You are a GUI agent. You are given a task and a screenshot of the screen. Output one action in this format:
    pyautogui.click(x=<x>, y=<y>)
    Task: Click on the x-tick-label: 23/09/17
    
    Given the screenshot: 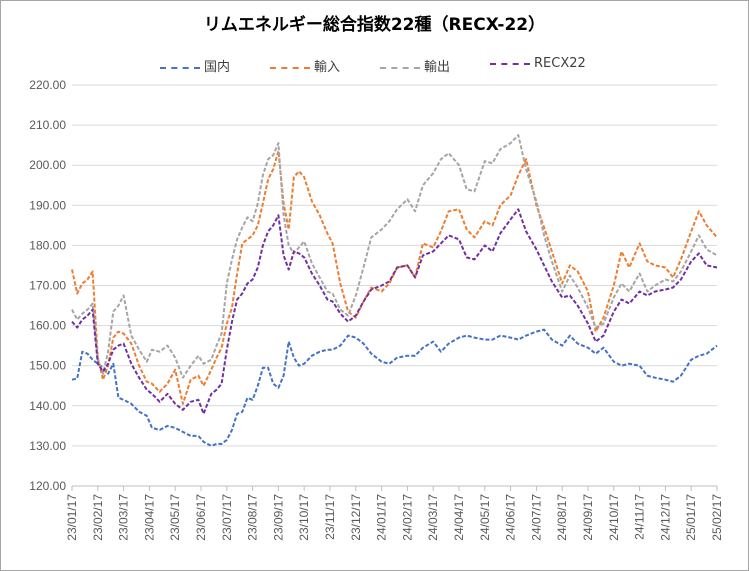 What is the action you would take?
    pyautogui.click(x=278, y=517)
    